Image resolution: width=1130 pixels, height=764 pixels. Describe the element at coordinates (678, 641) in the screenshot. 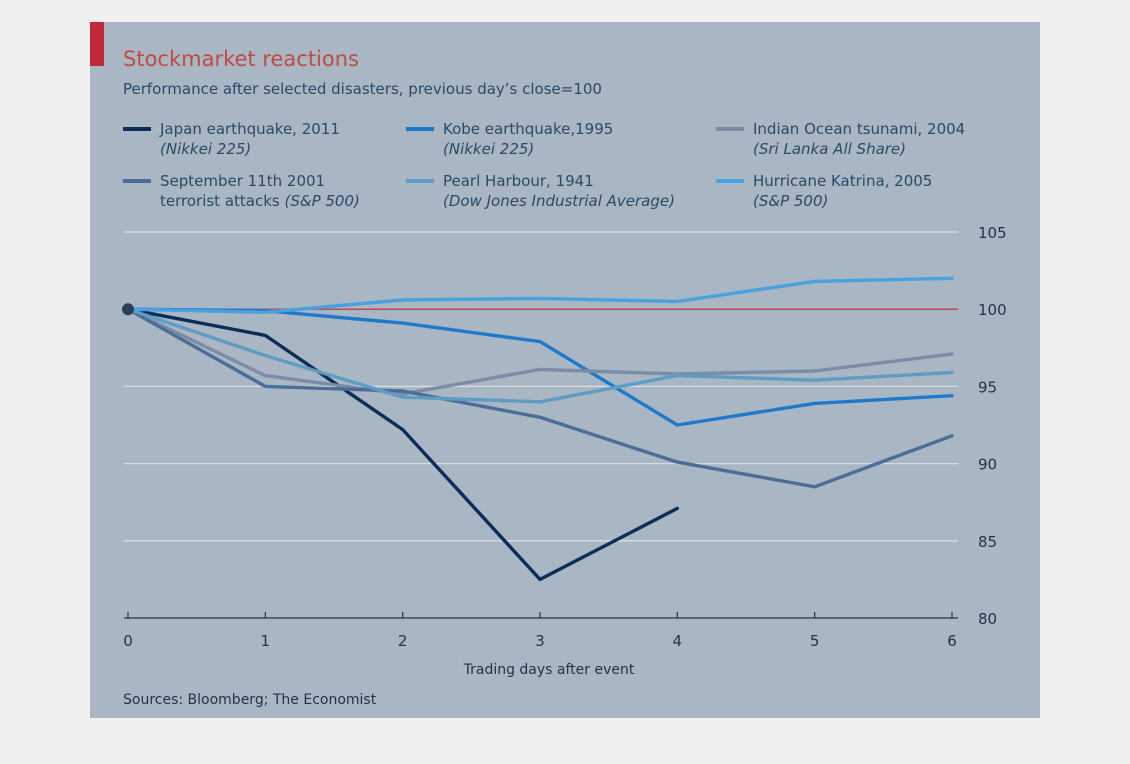

I see `x-tick-label-4: 4` at that location.